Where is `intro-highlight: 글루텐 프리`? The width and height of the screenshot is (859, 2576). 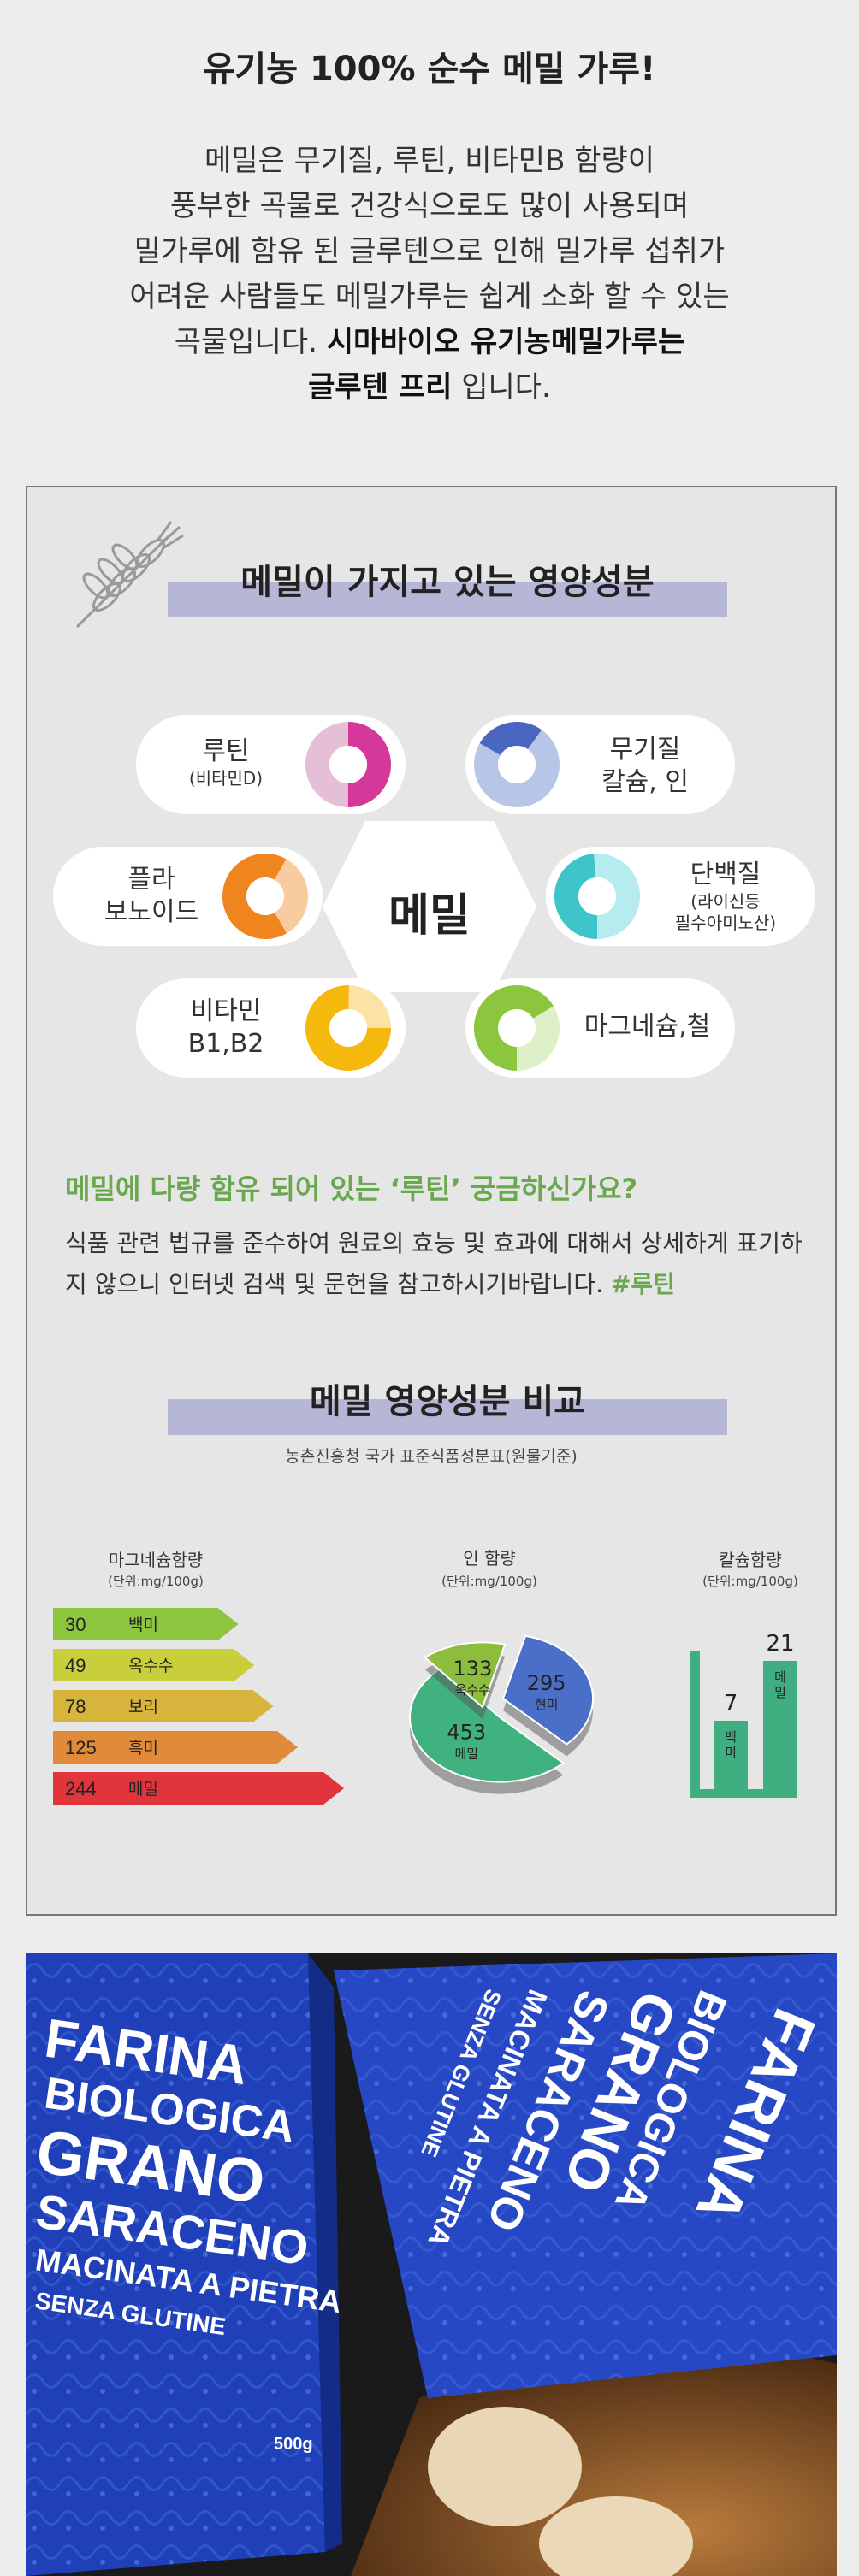
intro-highlight: 글루텐 프리 is located at coordinates (380, 387).